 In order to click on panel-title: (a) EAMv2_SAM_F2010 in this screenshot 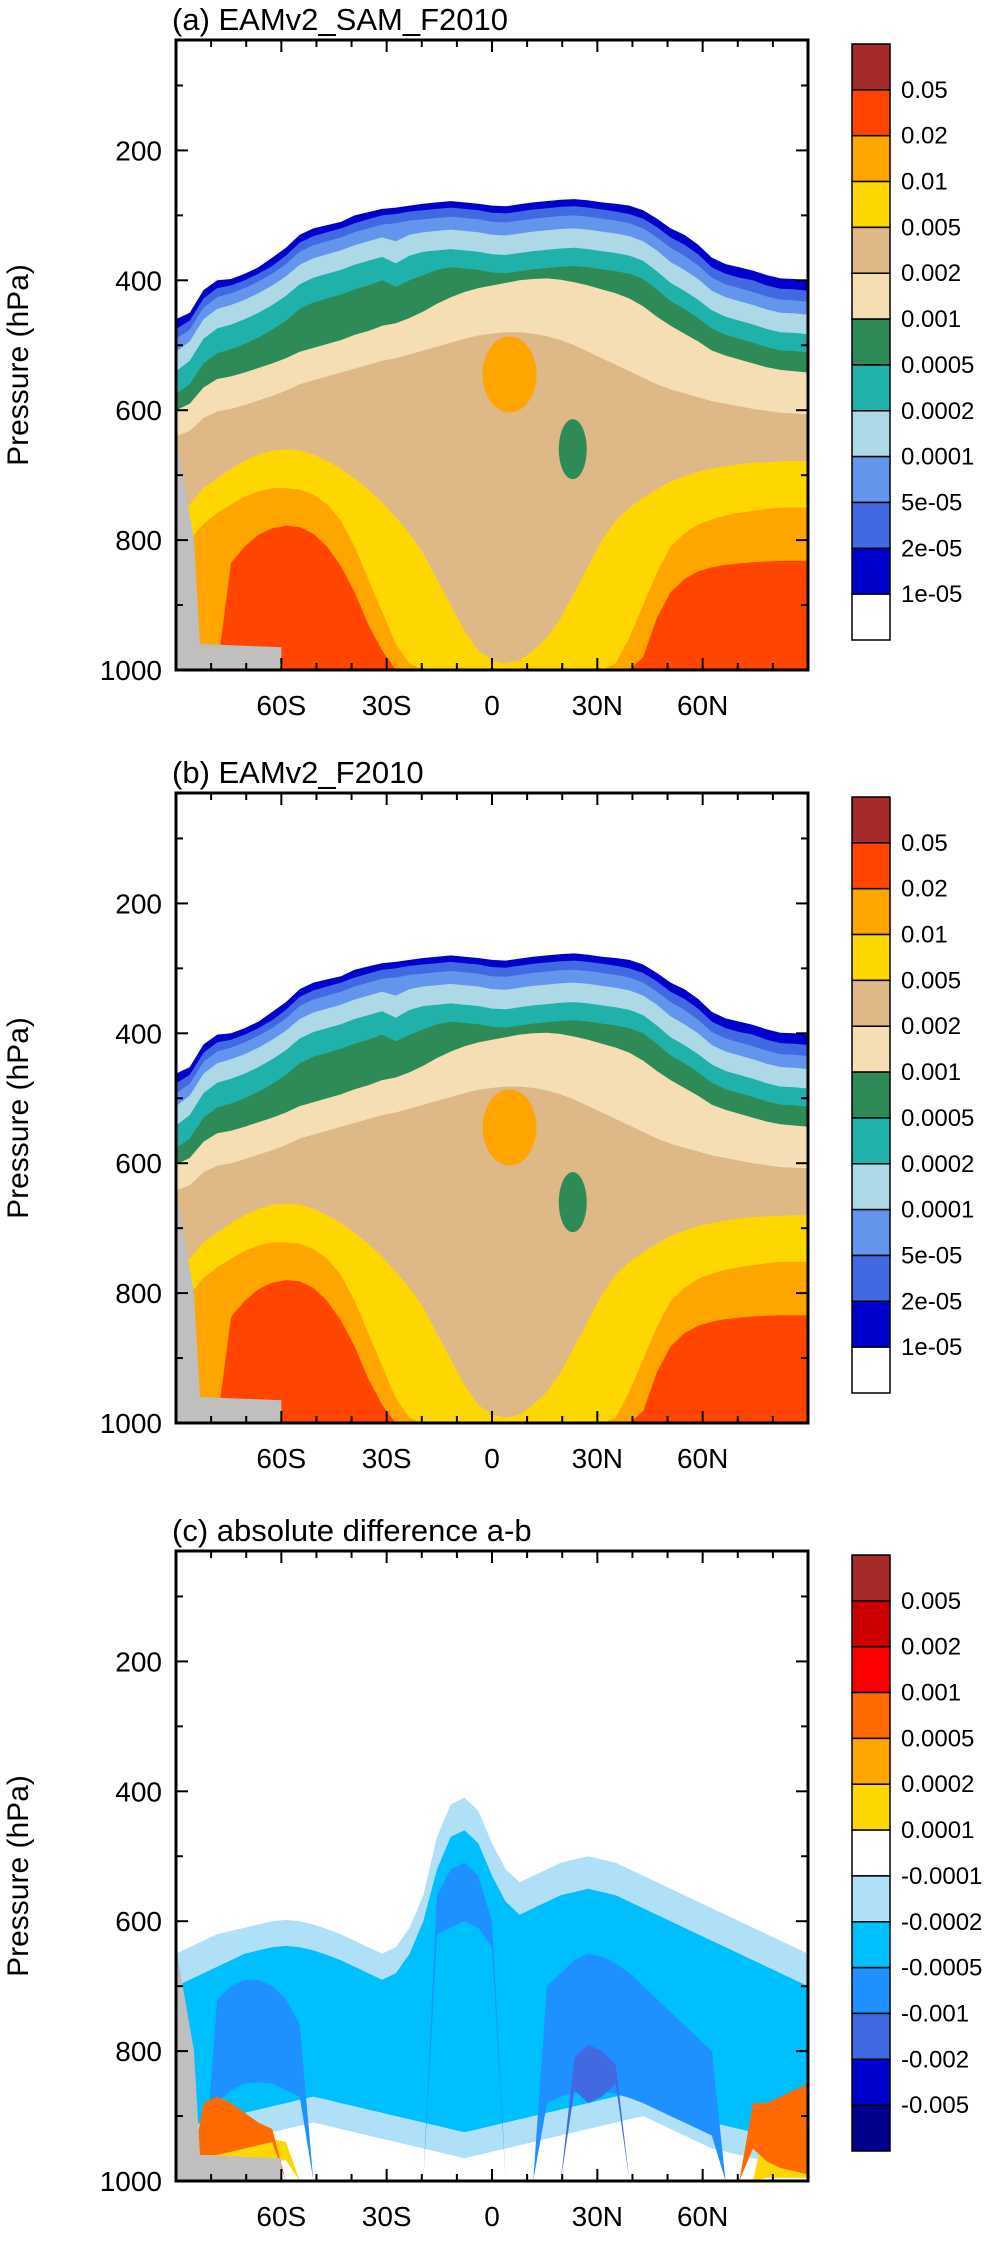, I will do `click(340, 19)`.